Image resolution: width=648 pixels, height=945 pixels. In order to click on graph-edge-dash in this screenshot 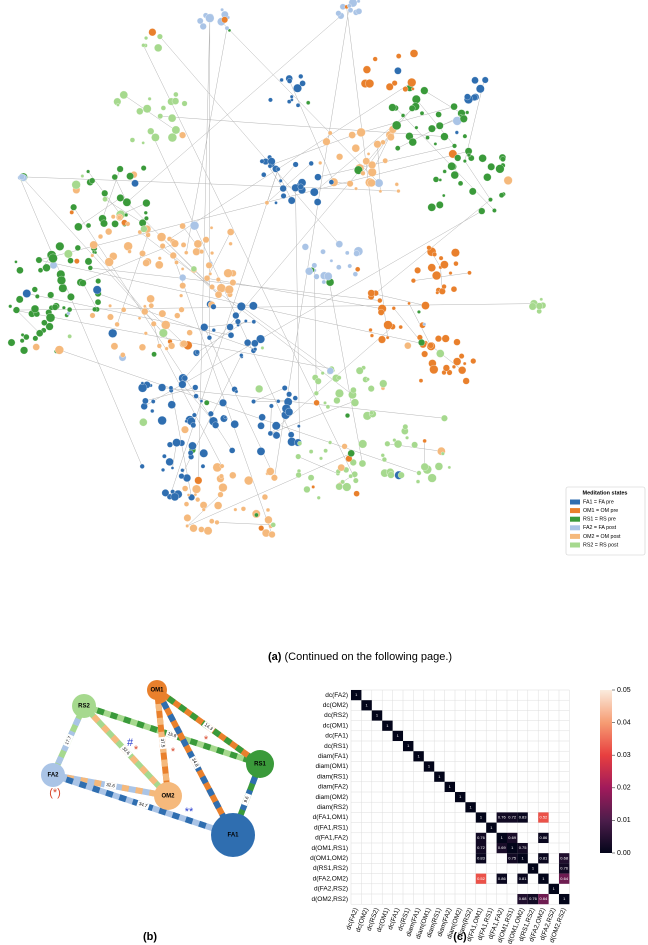, I will do `click(162, 743)`.